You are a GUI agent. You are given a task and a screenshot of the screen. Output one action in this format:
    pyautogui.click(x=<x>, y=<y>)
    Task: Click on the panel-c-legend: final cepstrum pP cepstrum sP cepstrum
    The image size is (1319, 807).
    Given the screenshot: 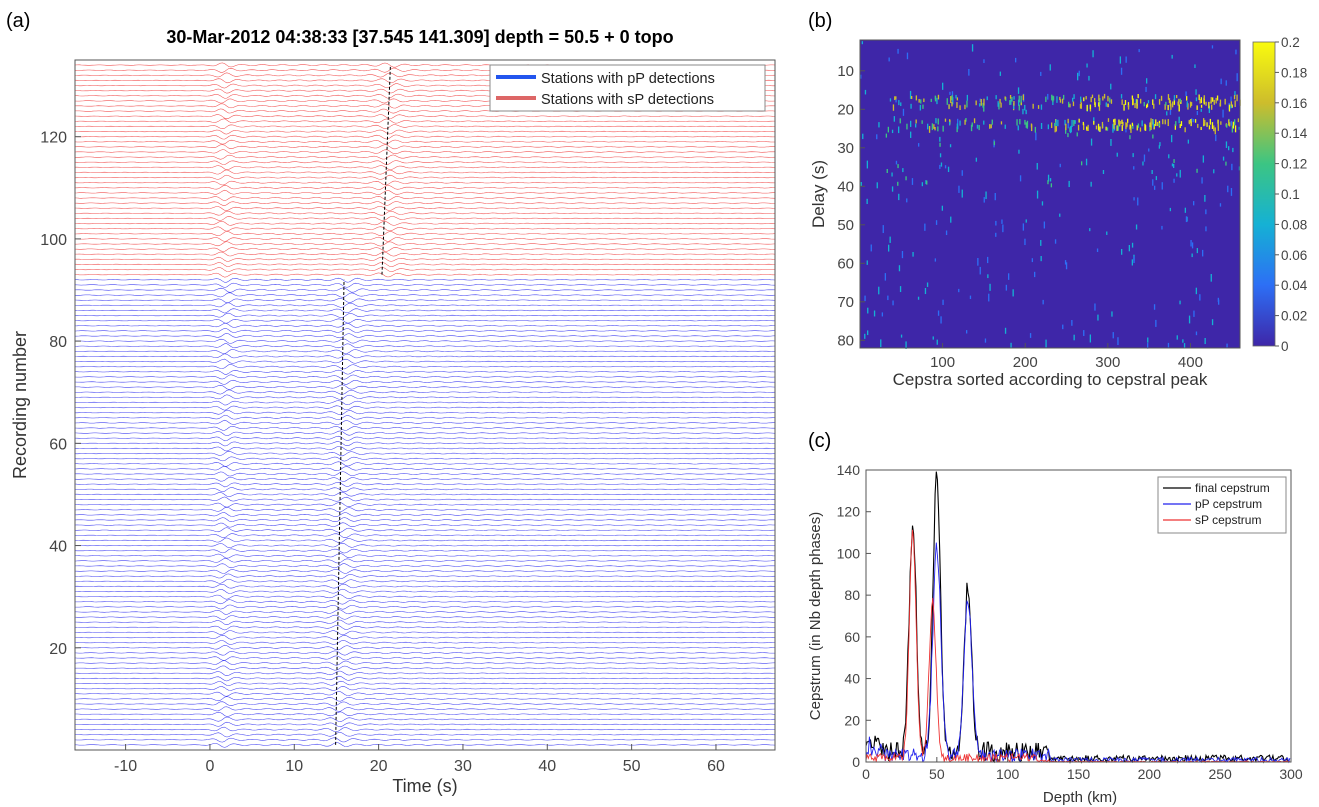 What is the action you would take?
    pyautogui.click(x=1222, y=505)
    